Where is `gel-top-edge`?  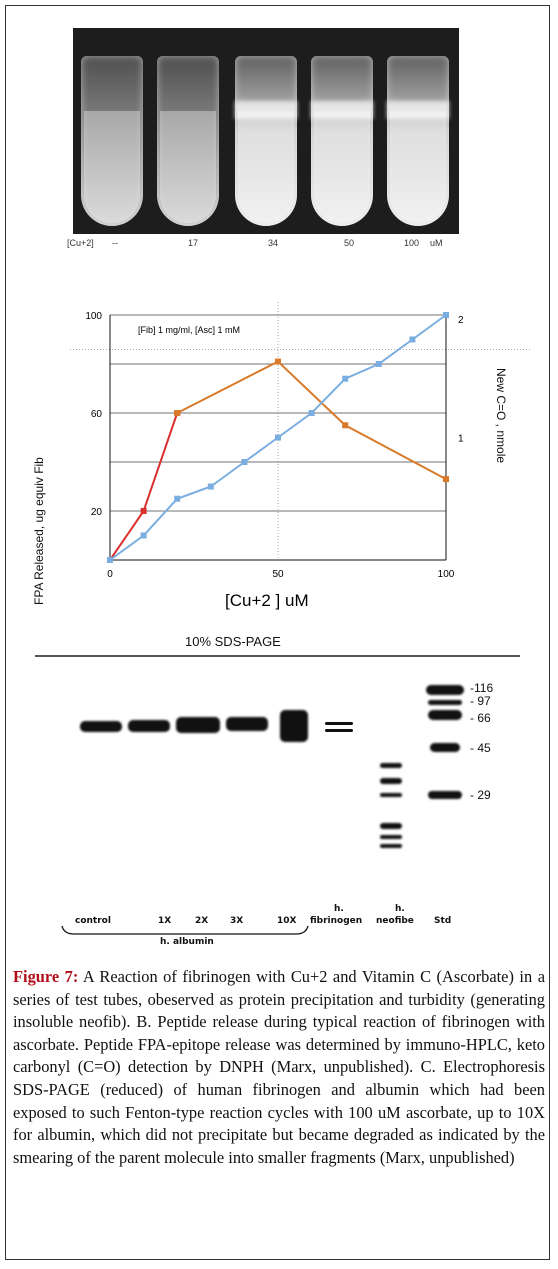
gel-top-edge is located at coordinates (277, 656).